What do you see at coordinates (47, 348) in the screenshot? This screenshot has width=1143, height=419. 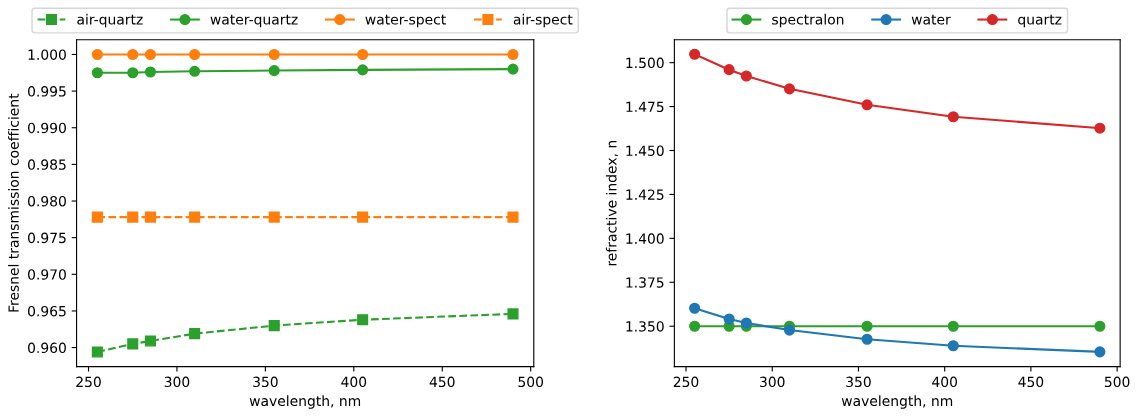 I see `y-tick-label: 0.960` at bounding box center [47, 348].